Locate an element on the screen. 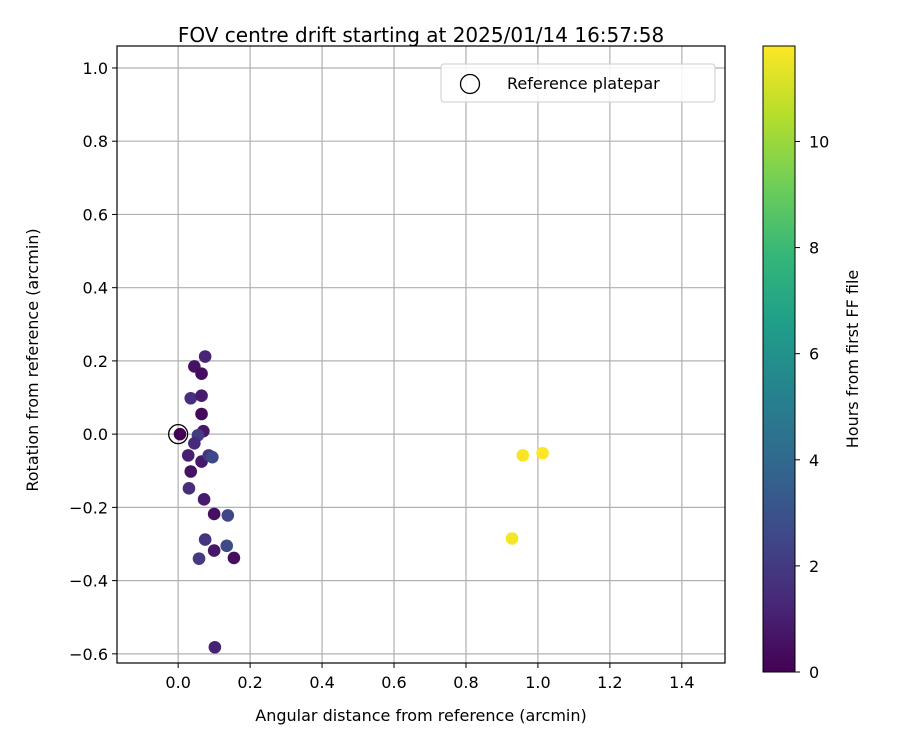 The height and width of the screenshot is (750, 900). y-tick-label: 0.6 is located at coordinates (95, 214).